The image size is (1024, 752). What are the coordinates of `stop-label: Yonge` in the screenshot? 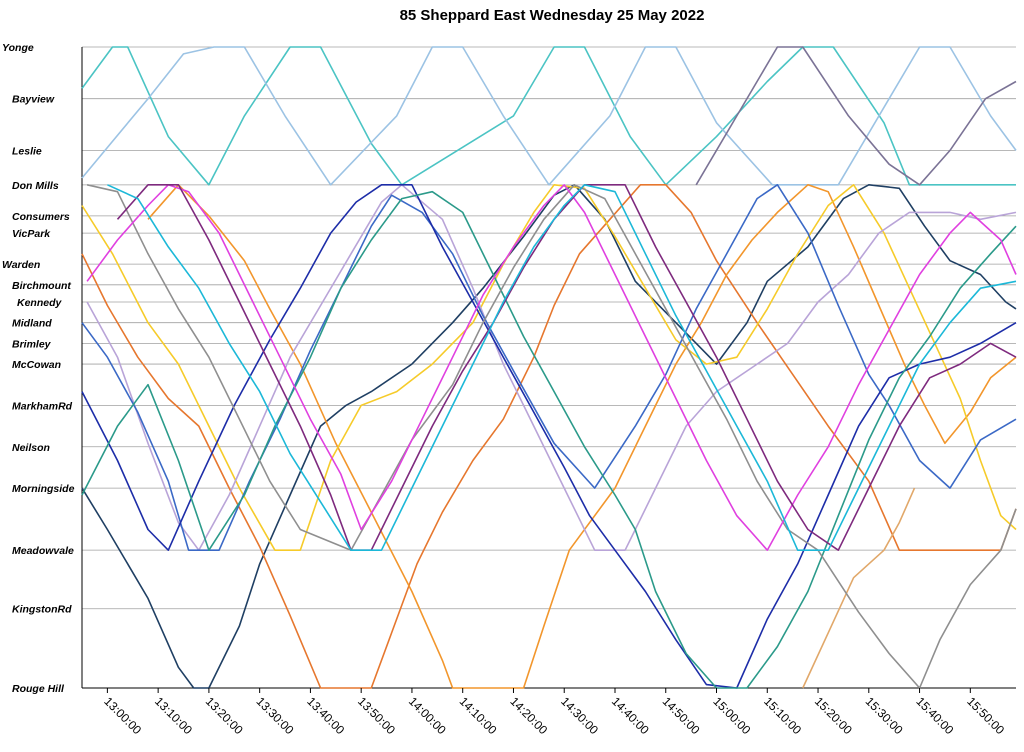 It's located at (18, 48).